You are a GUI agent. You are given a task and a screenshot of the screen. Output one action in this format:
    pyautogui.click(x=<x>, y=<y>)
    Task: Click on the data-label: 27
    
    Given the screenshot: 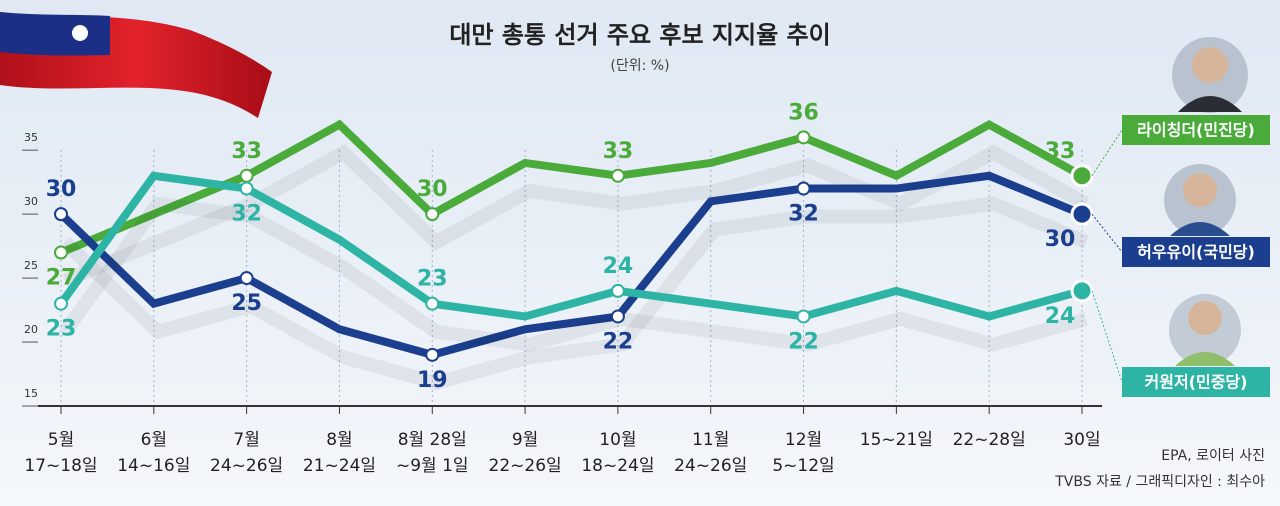 What is the action you would take?
    pyautogui.click(x=61, y=278)
    